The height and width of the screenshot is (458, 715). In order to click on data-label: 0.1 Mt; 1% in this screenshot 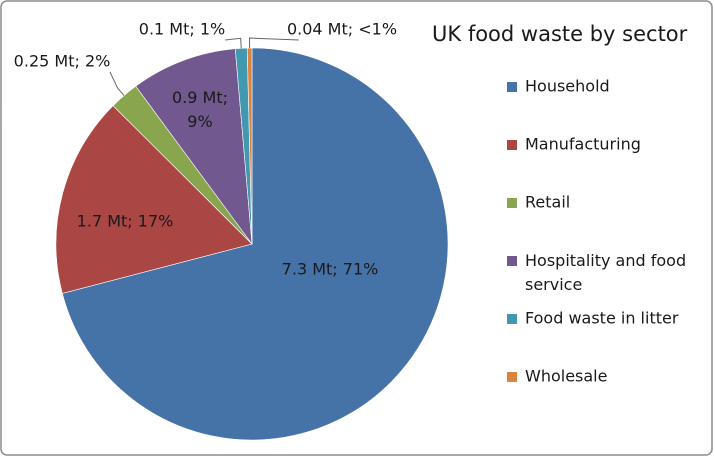, I will do `click(182, 29)`.